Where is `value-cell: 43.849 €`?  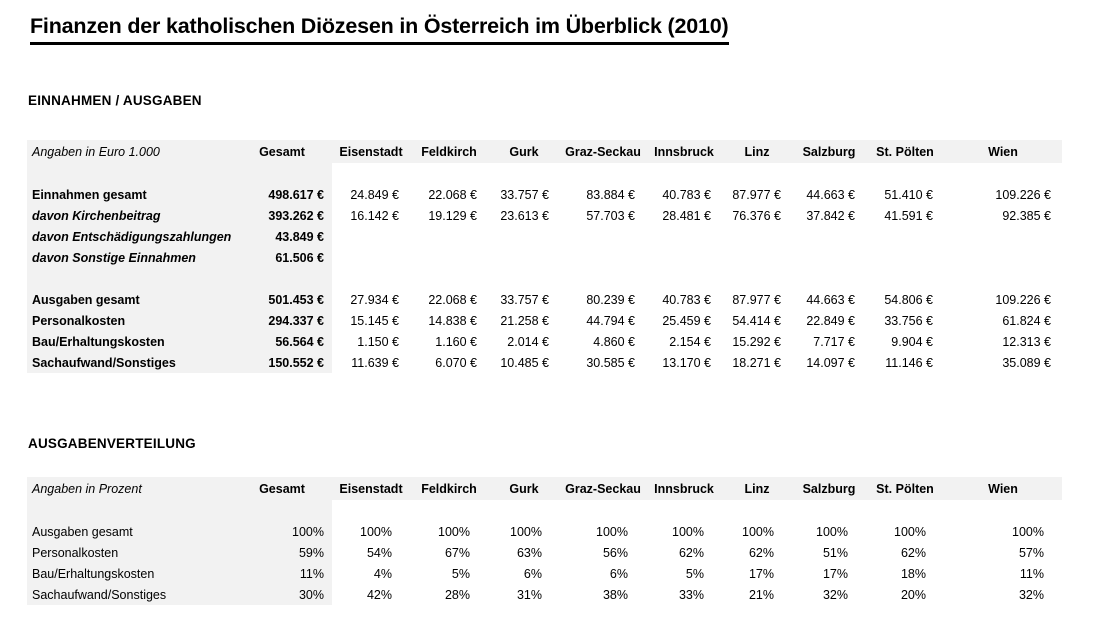
value-cell: 43.849 € is located at coordinates (282, 236).